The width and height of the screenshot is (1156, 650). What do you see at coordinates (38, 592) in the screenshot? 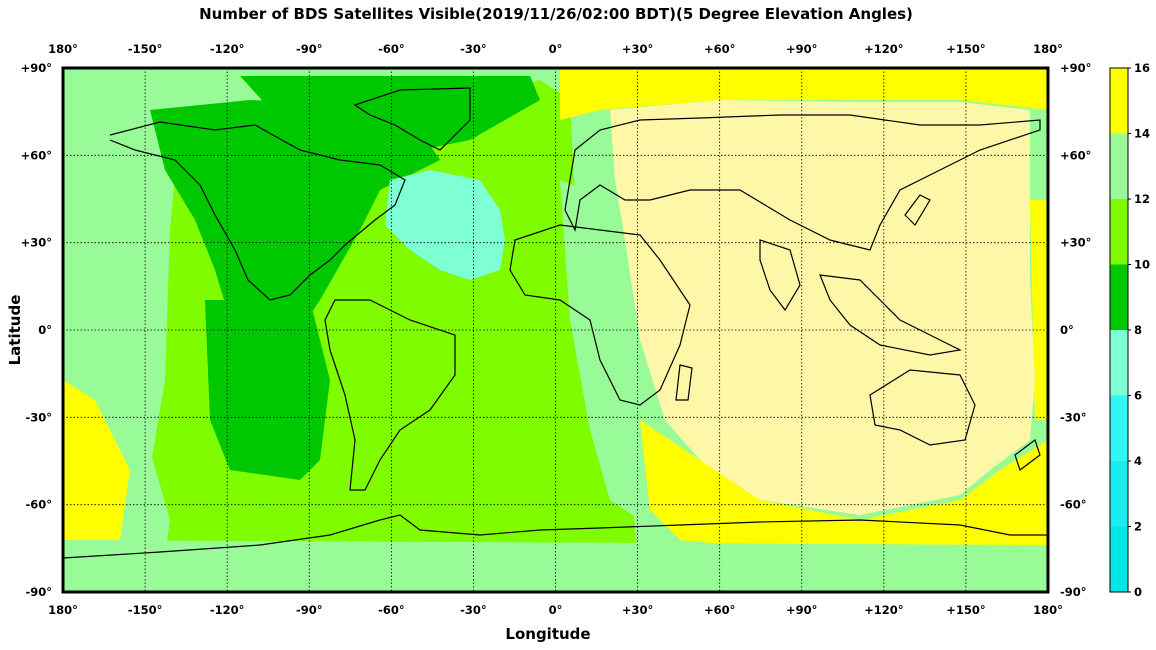
I see `lat-tick-left: -90°` at bounding box center [38, 592].